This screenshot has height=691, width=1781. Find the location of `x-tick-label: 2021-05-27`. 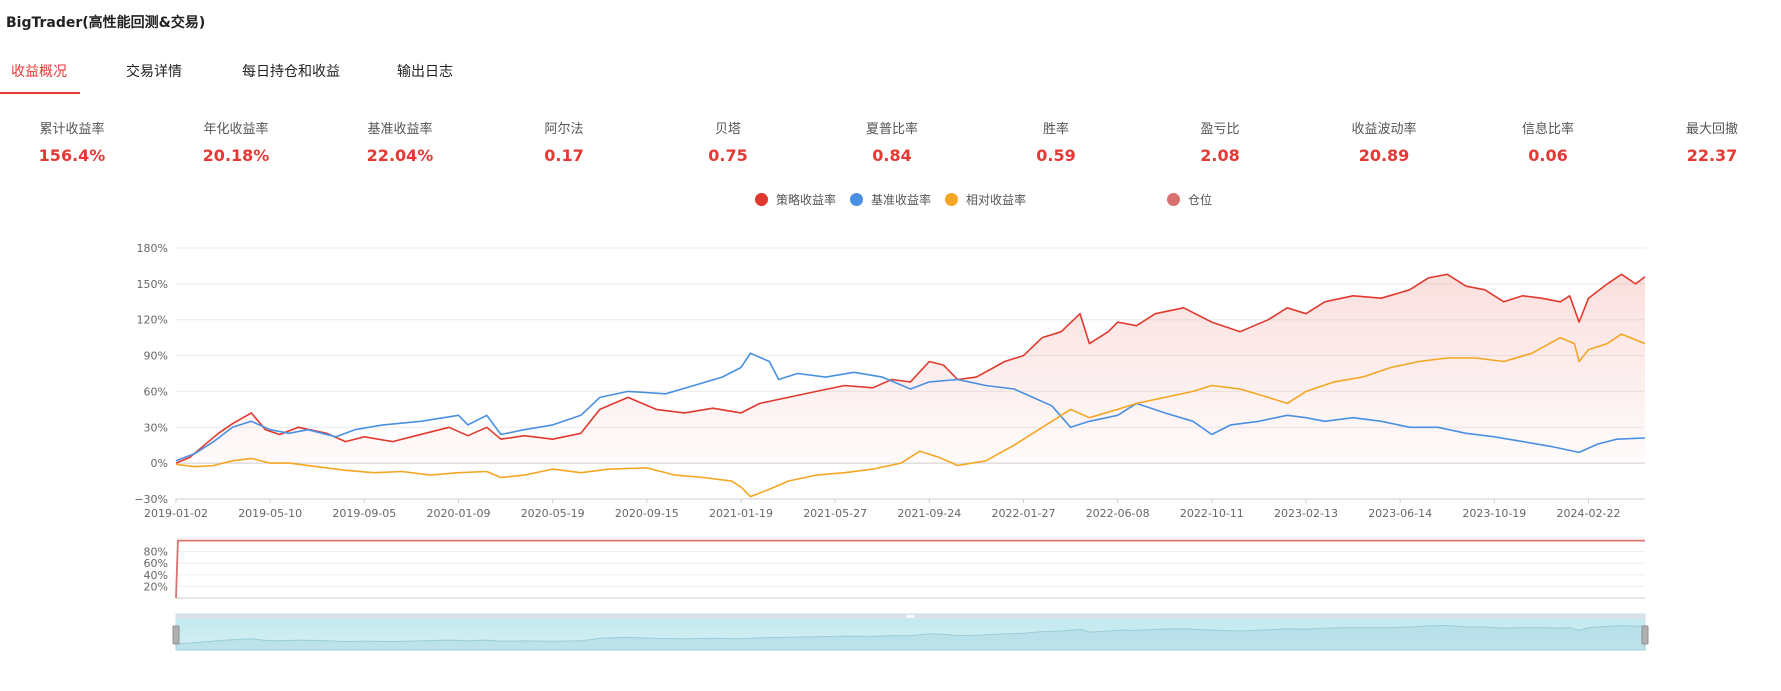

x-tick-label: 2021-05-27 is located at coordinates (835, 513).